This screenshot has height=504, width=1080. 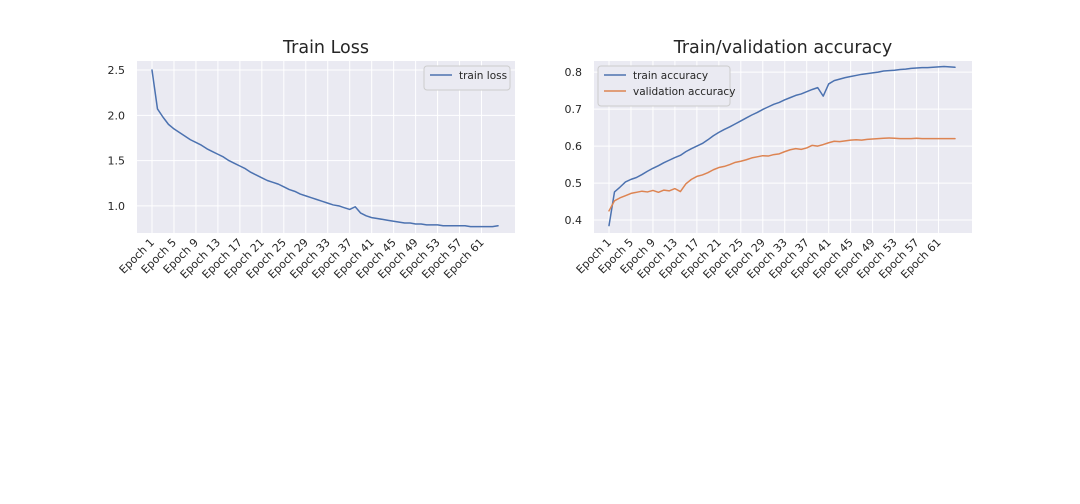 I want to click on legend: train accuracy validation accuracy, so click(x=666, y=86).